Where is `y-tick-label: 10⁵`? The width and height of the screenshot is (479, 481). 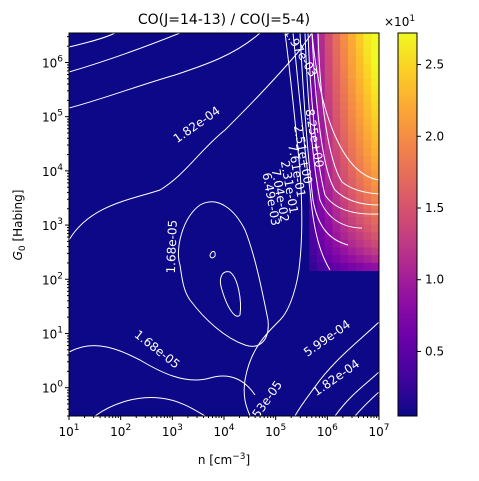 y-tick-label: 10⁵ is located at coordinates (52, 117).